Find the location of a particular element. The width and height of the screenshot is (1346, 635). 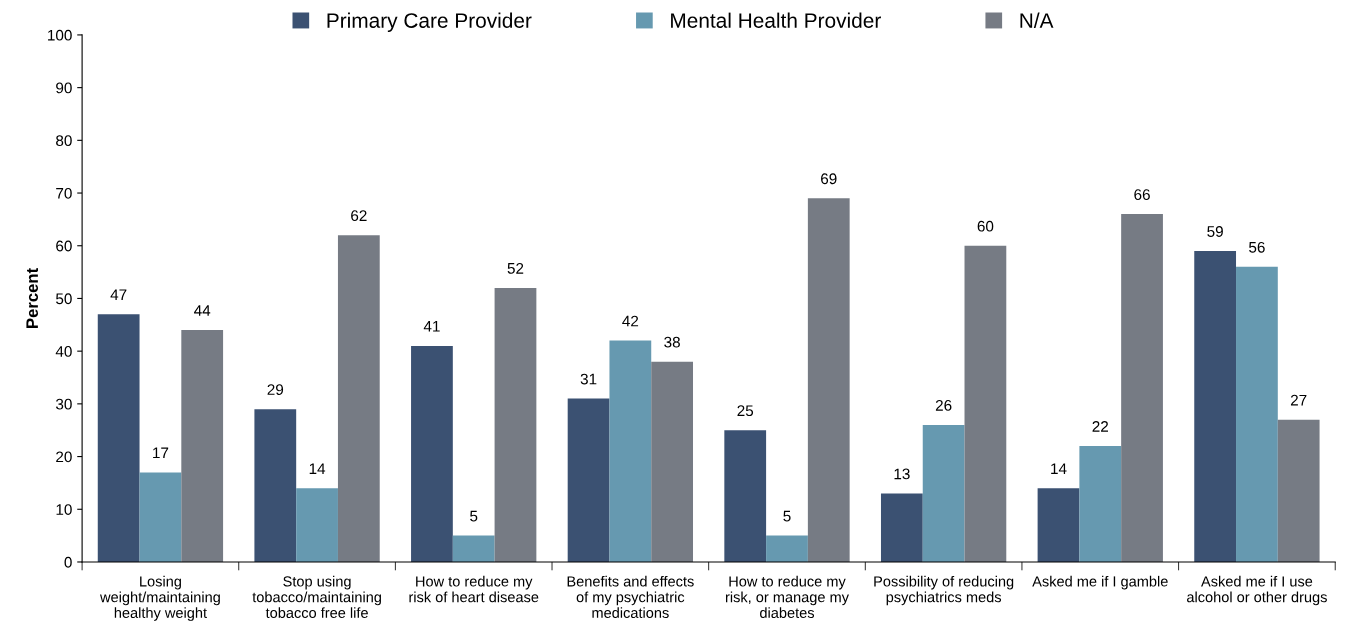

x-tick-label: How to reduce my risk, or manage my diabetes is located at coordinates (787, 596).